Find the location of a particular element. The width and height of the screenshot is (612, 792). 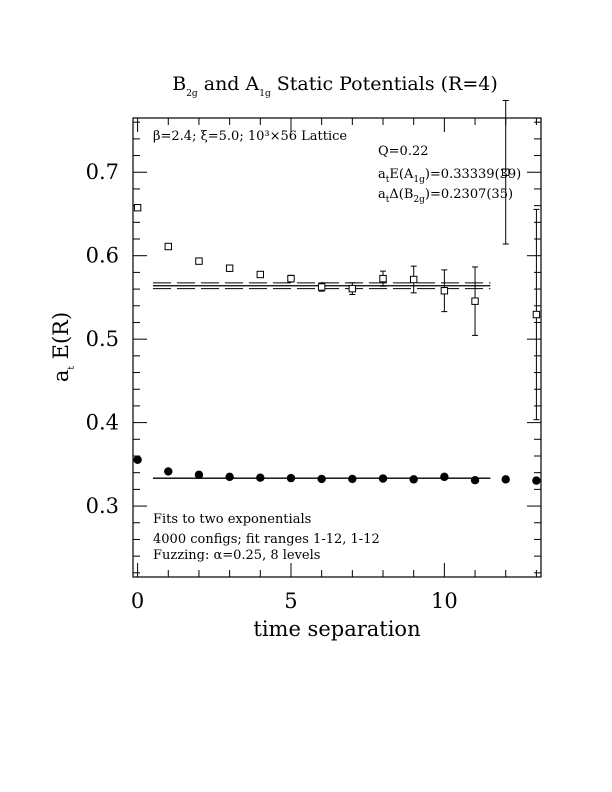

y-tick-label: 0.7 is located at coordinates (102, 172).